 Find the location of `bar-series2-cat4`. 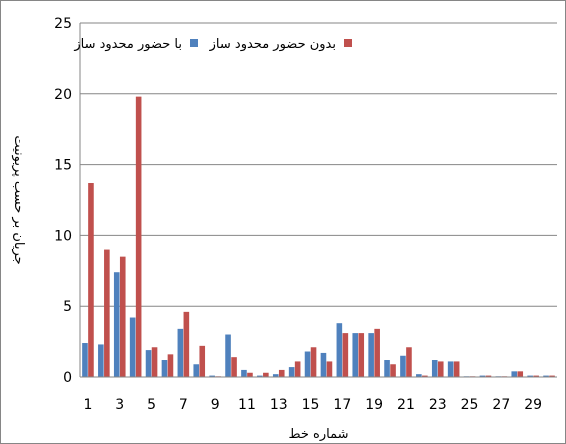

bar-series2-cat4 is located at coordinates (138, 236).